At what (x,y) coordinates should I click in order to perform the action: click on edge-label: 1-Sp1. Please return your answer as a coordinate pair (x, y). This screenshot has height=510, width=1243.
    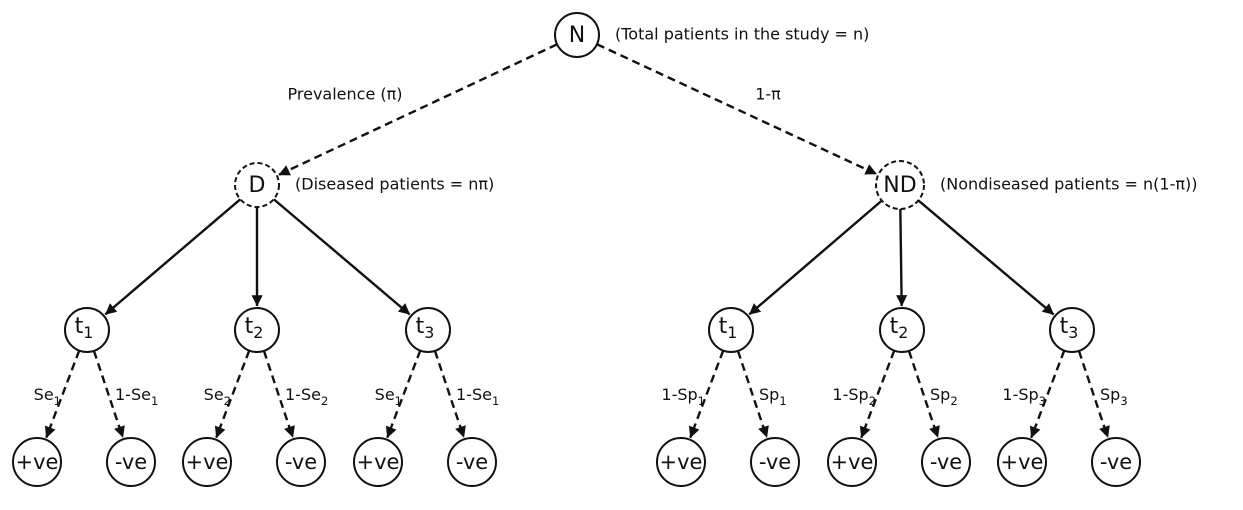
    Looking at the image, I should click on (683, 396).